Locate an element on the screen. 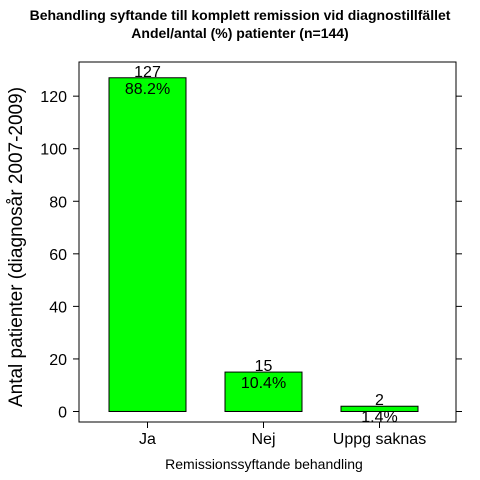 The image size is (480, 480). y-tick-label: 60 is located at coordinates (58, 255).